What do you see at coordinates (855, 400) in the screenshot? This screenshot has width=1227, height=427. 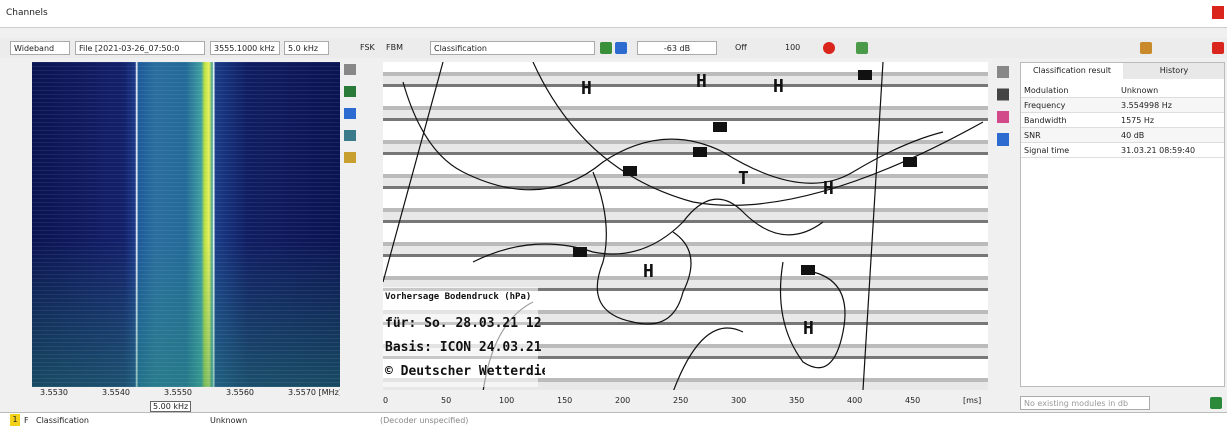 I see `x-tick-label: 400` at bounding box center [855, 400].